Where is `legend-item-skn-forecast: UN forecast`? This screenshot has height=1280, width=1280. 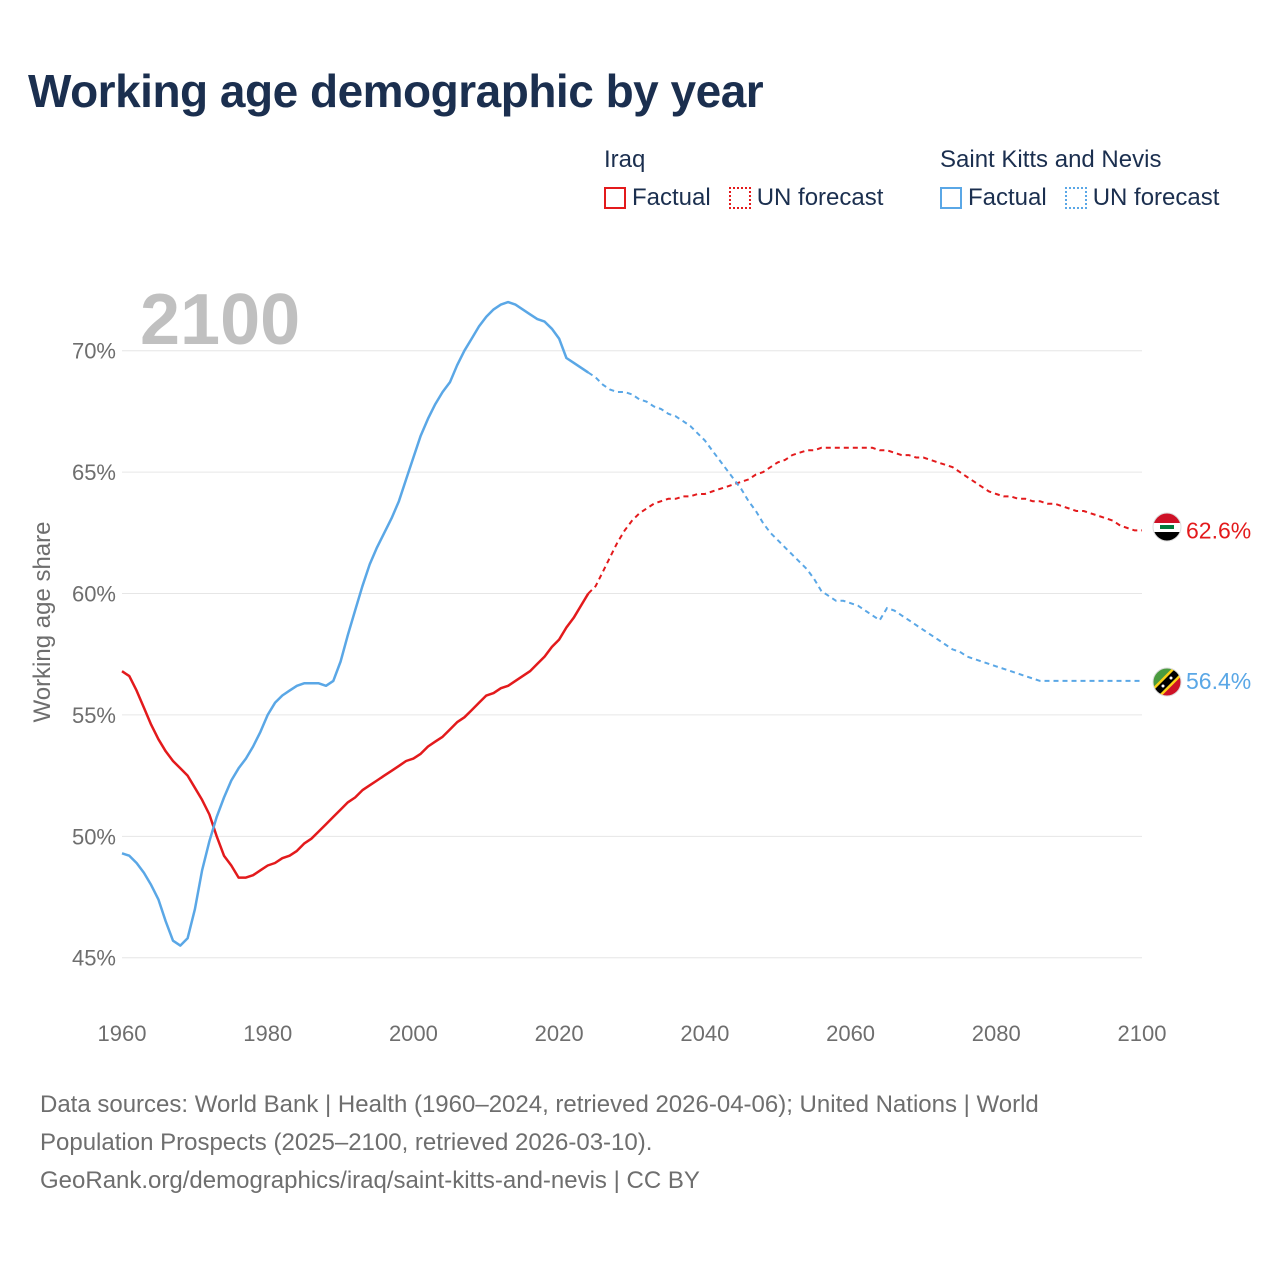 legend-item-skn-forecast: UN forecast is located at coordinates (1142, 198).